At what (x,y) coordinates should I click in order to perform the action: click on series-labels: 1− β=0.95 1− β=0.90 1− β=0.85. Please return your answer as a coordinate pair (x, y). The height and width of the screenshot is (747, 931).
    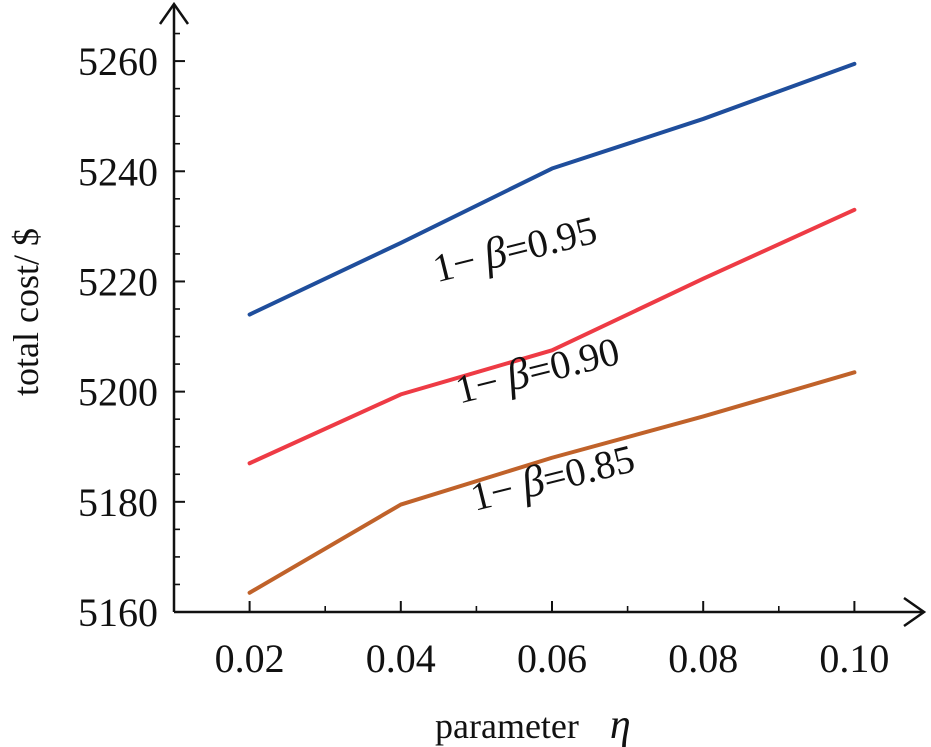
    Looking at the image, I should click on (533, 362).